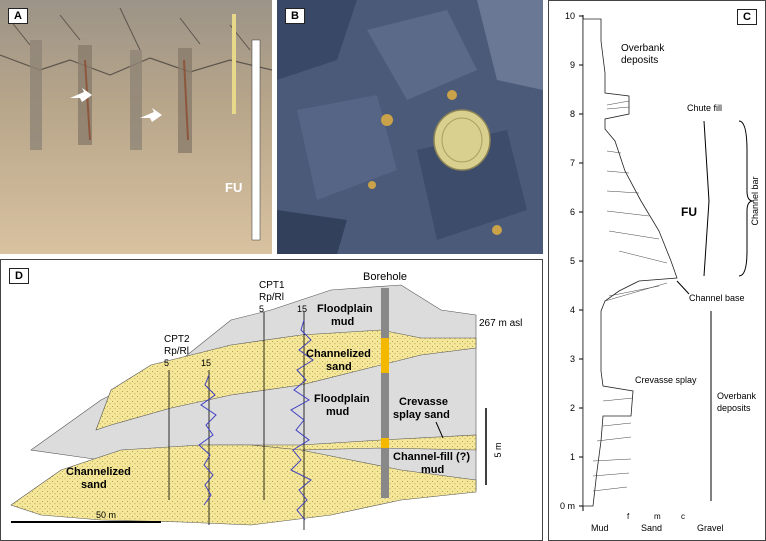 The height and width of the screenshot is (541, 766). I want to click on d-cpt1-2: Rp/Rl, so click(271, 297).